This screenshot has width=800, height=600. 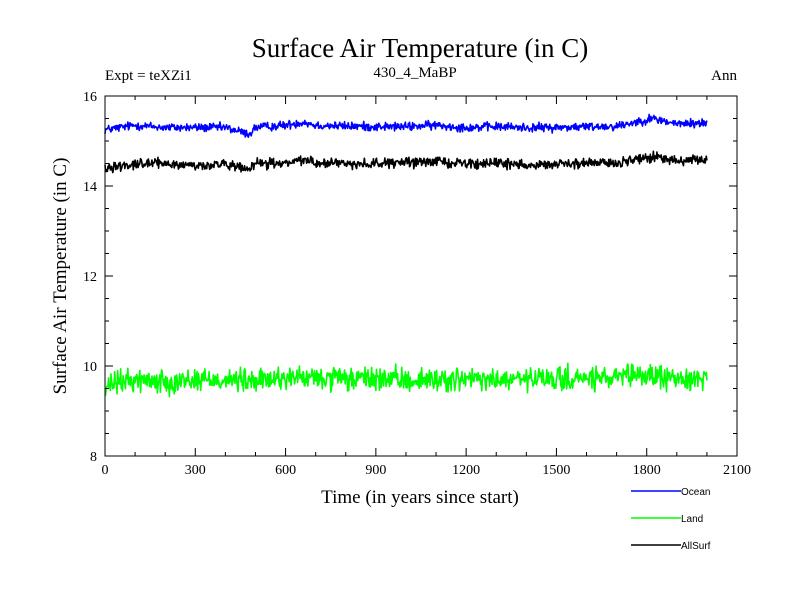 What do you see at coordinates (90, 97) in the screenshot?
I see `y-tick-label: 16` at bounding box center [90, 97].